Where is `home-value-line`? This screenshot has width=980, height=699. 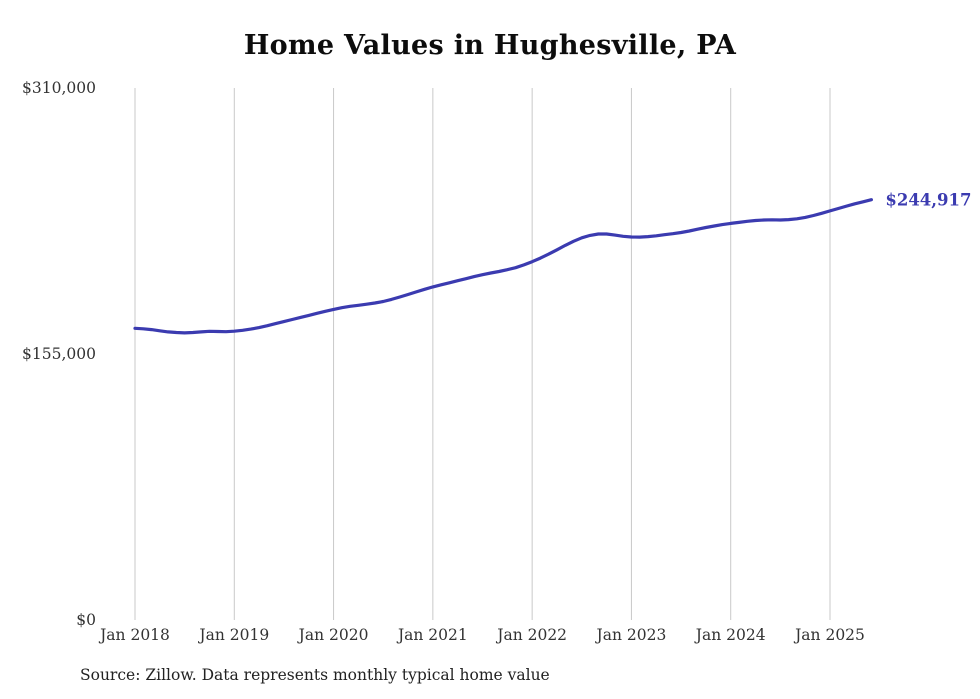 home-value-line is located at coordinates (503, 266).